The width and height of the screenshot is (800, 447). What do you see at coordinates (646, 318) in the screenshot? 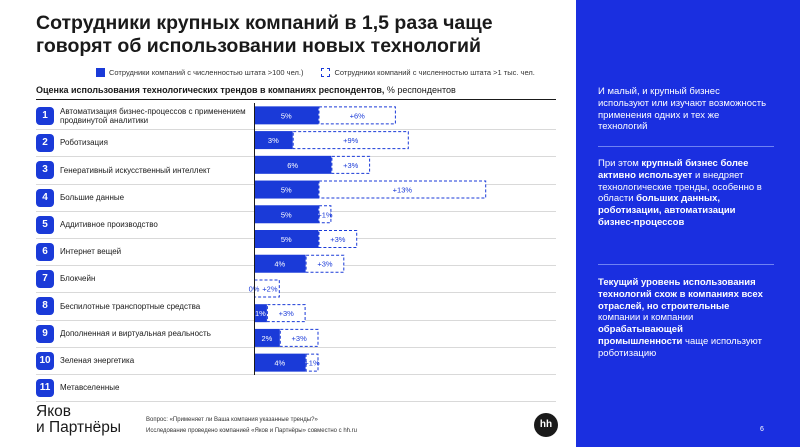
I see `insight-3-b: компании и компании` at bounding box center [646, 318].